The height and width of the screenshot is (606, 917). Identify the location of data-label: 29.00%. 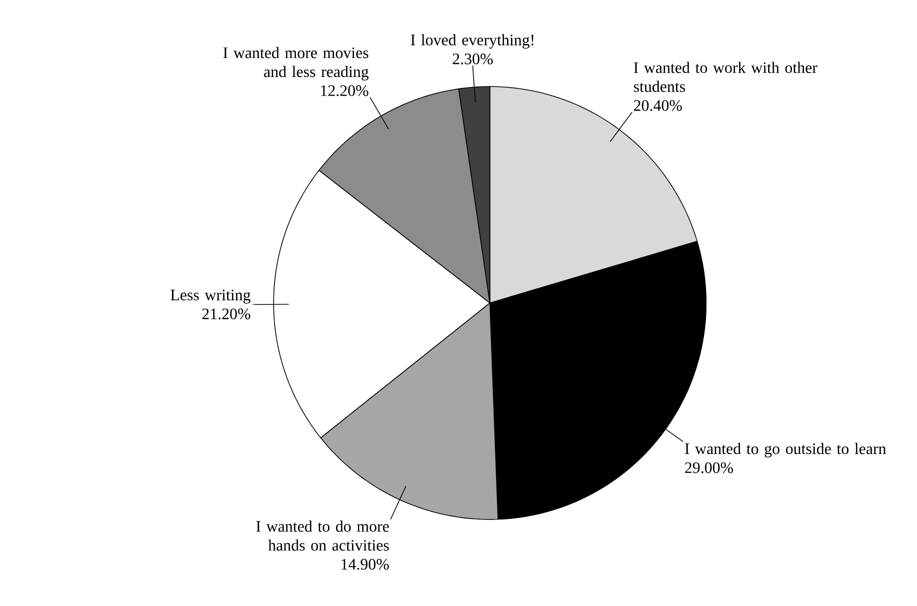
(709, 468).